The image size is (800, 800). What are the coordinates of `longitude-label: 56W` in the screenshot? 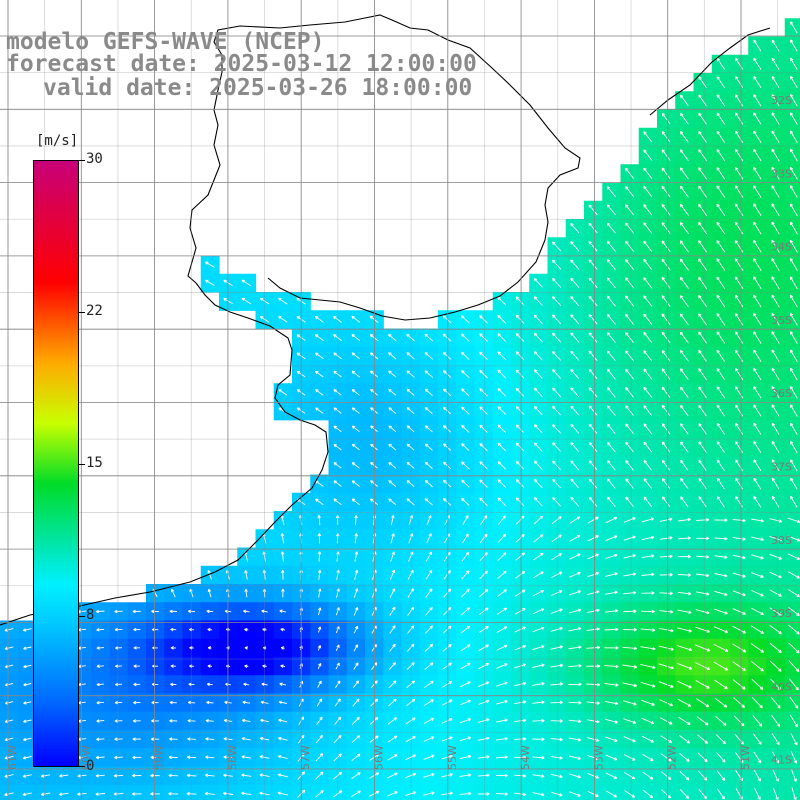 It's located at (379, 757).